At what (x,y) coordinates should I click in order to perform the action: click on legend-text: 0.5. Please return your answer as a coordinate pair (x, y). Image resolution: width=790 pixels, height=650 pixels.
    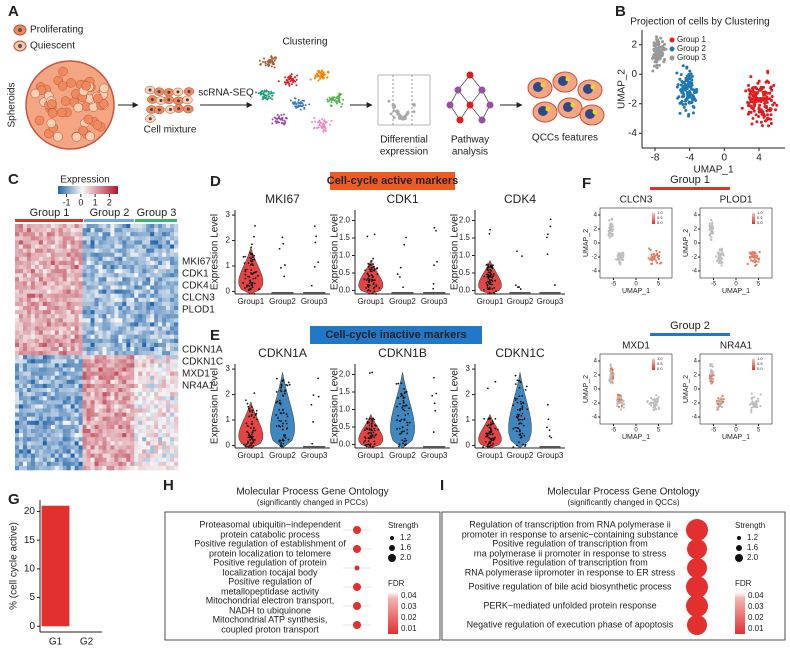
    Looking at the image, I should click on (760, 363).